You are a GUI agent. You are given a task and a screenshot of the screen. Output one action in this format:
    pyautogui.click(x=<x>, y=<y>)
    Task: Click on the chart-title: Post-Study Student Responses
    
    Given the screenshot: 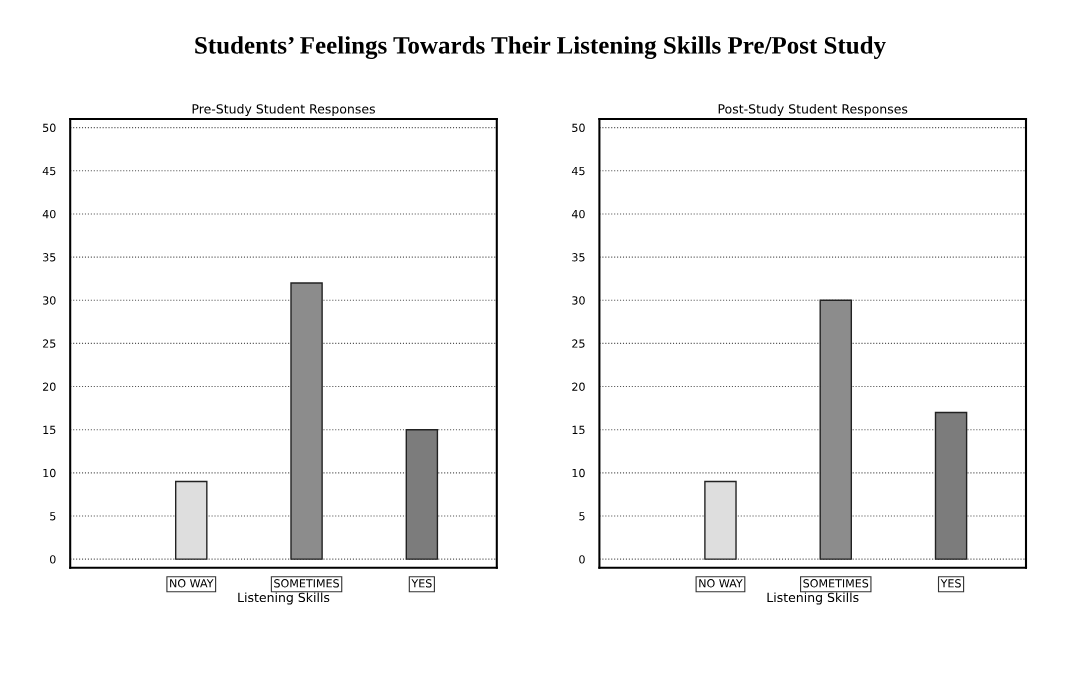 What is the action you would take?
    pyautogui.click(x=813, y=110)
    